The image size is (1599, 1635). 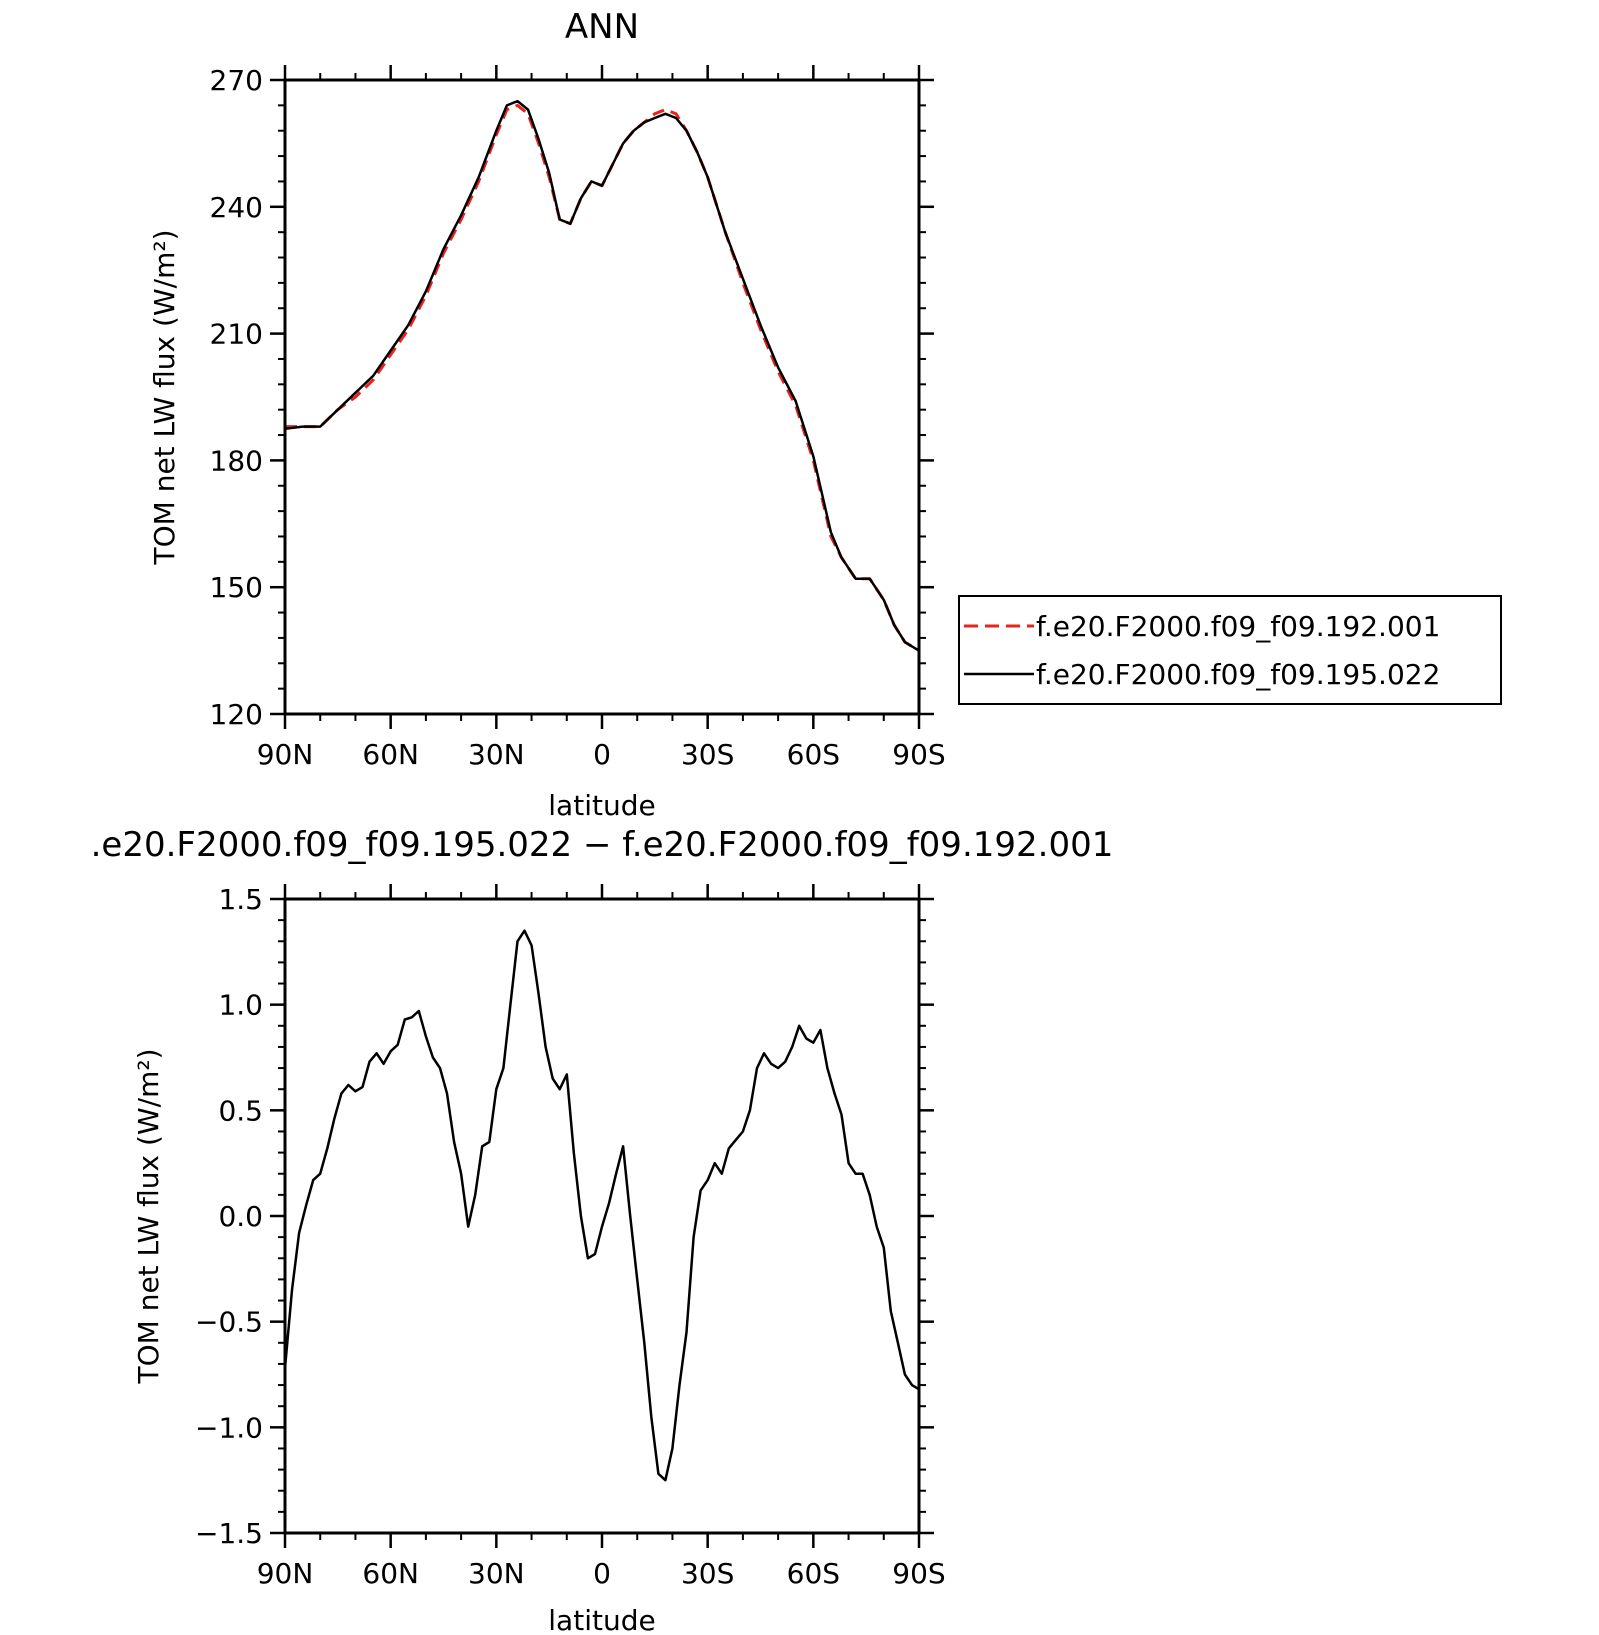 What do you see at coordinates (164, 398) in the screenshot?
I see `top-y-axis-label: TOM net LW flux (W/m²)` at bounding box center [164, 398].